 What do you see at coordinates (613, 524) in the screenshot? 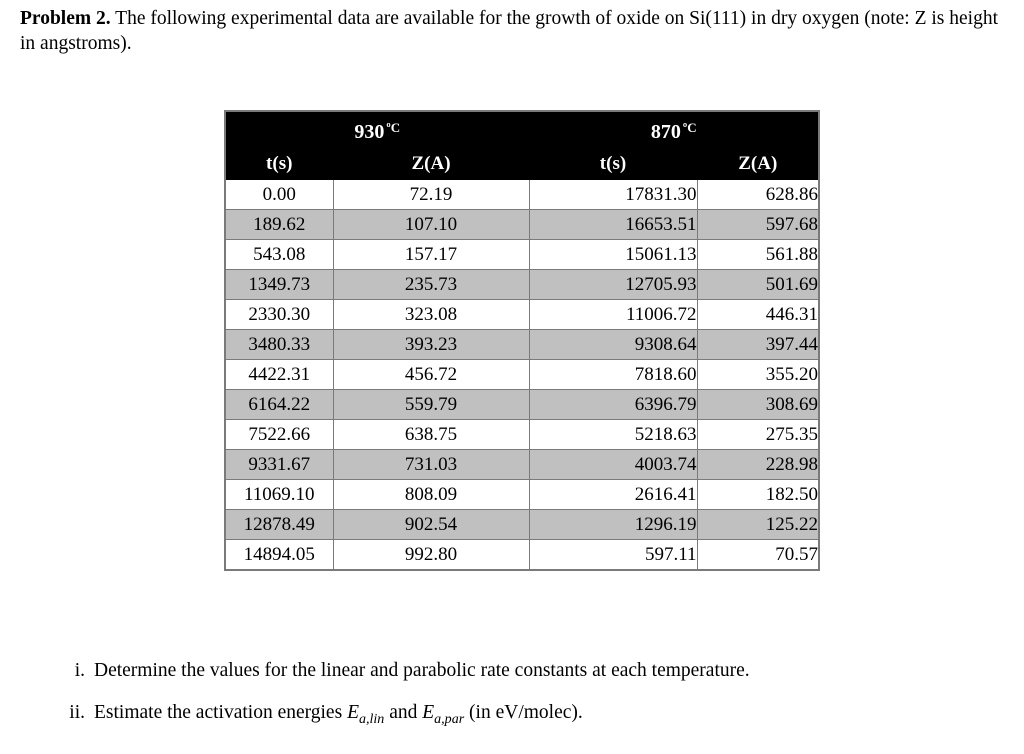
I see `cell-t-870: 1296.19` at bounding box center [613, 524].